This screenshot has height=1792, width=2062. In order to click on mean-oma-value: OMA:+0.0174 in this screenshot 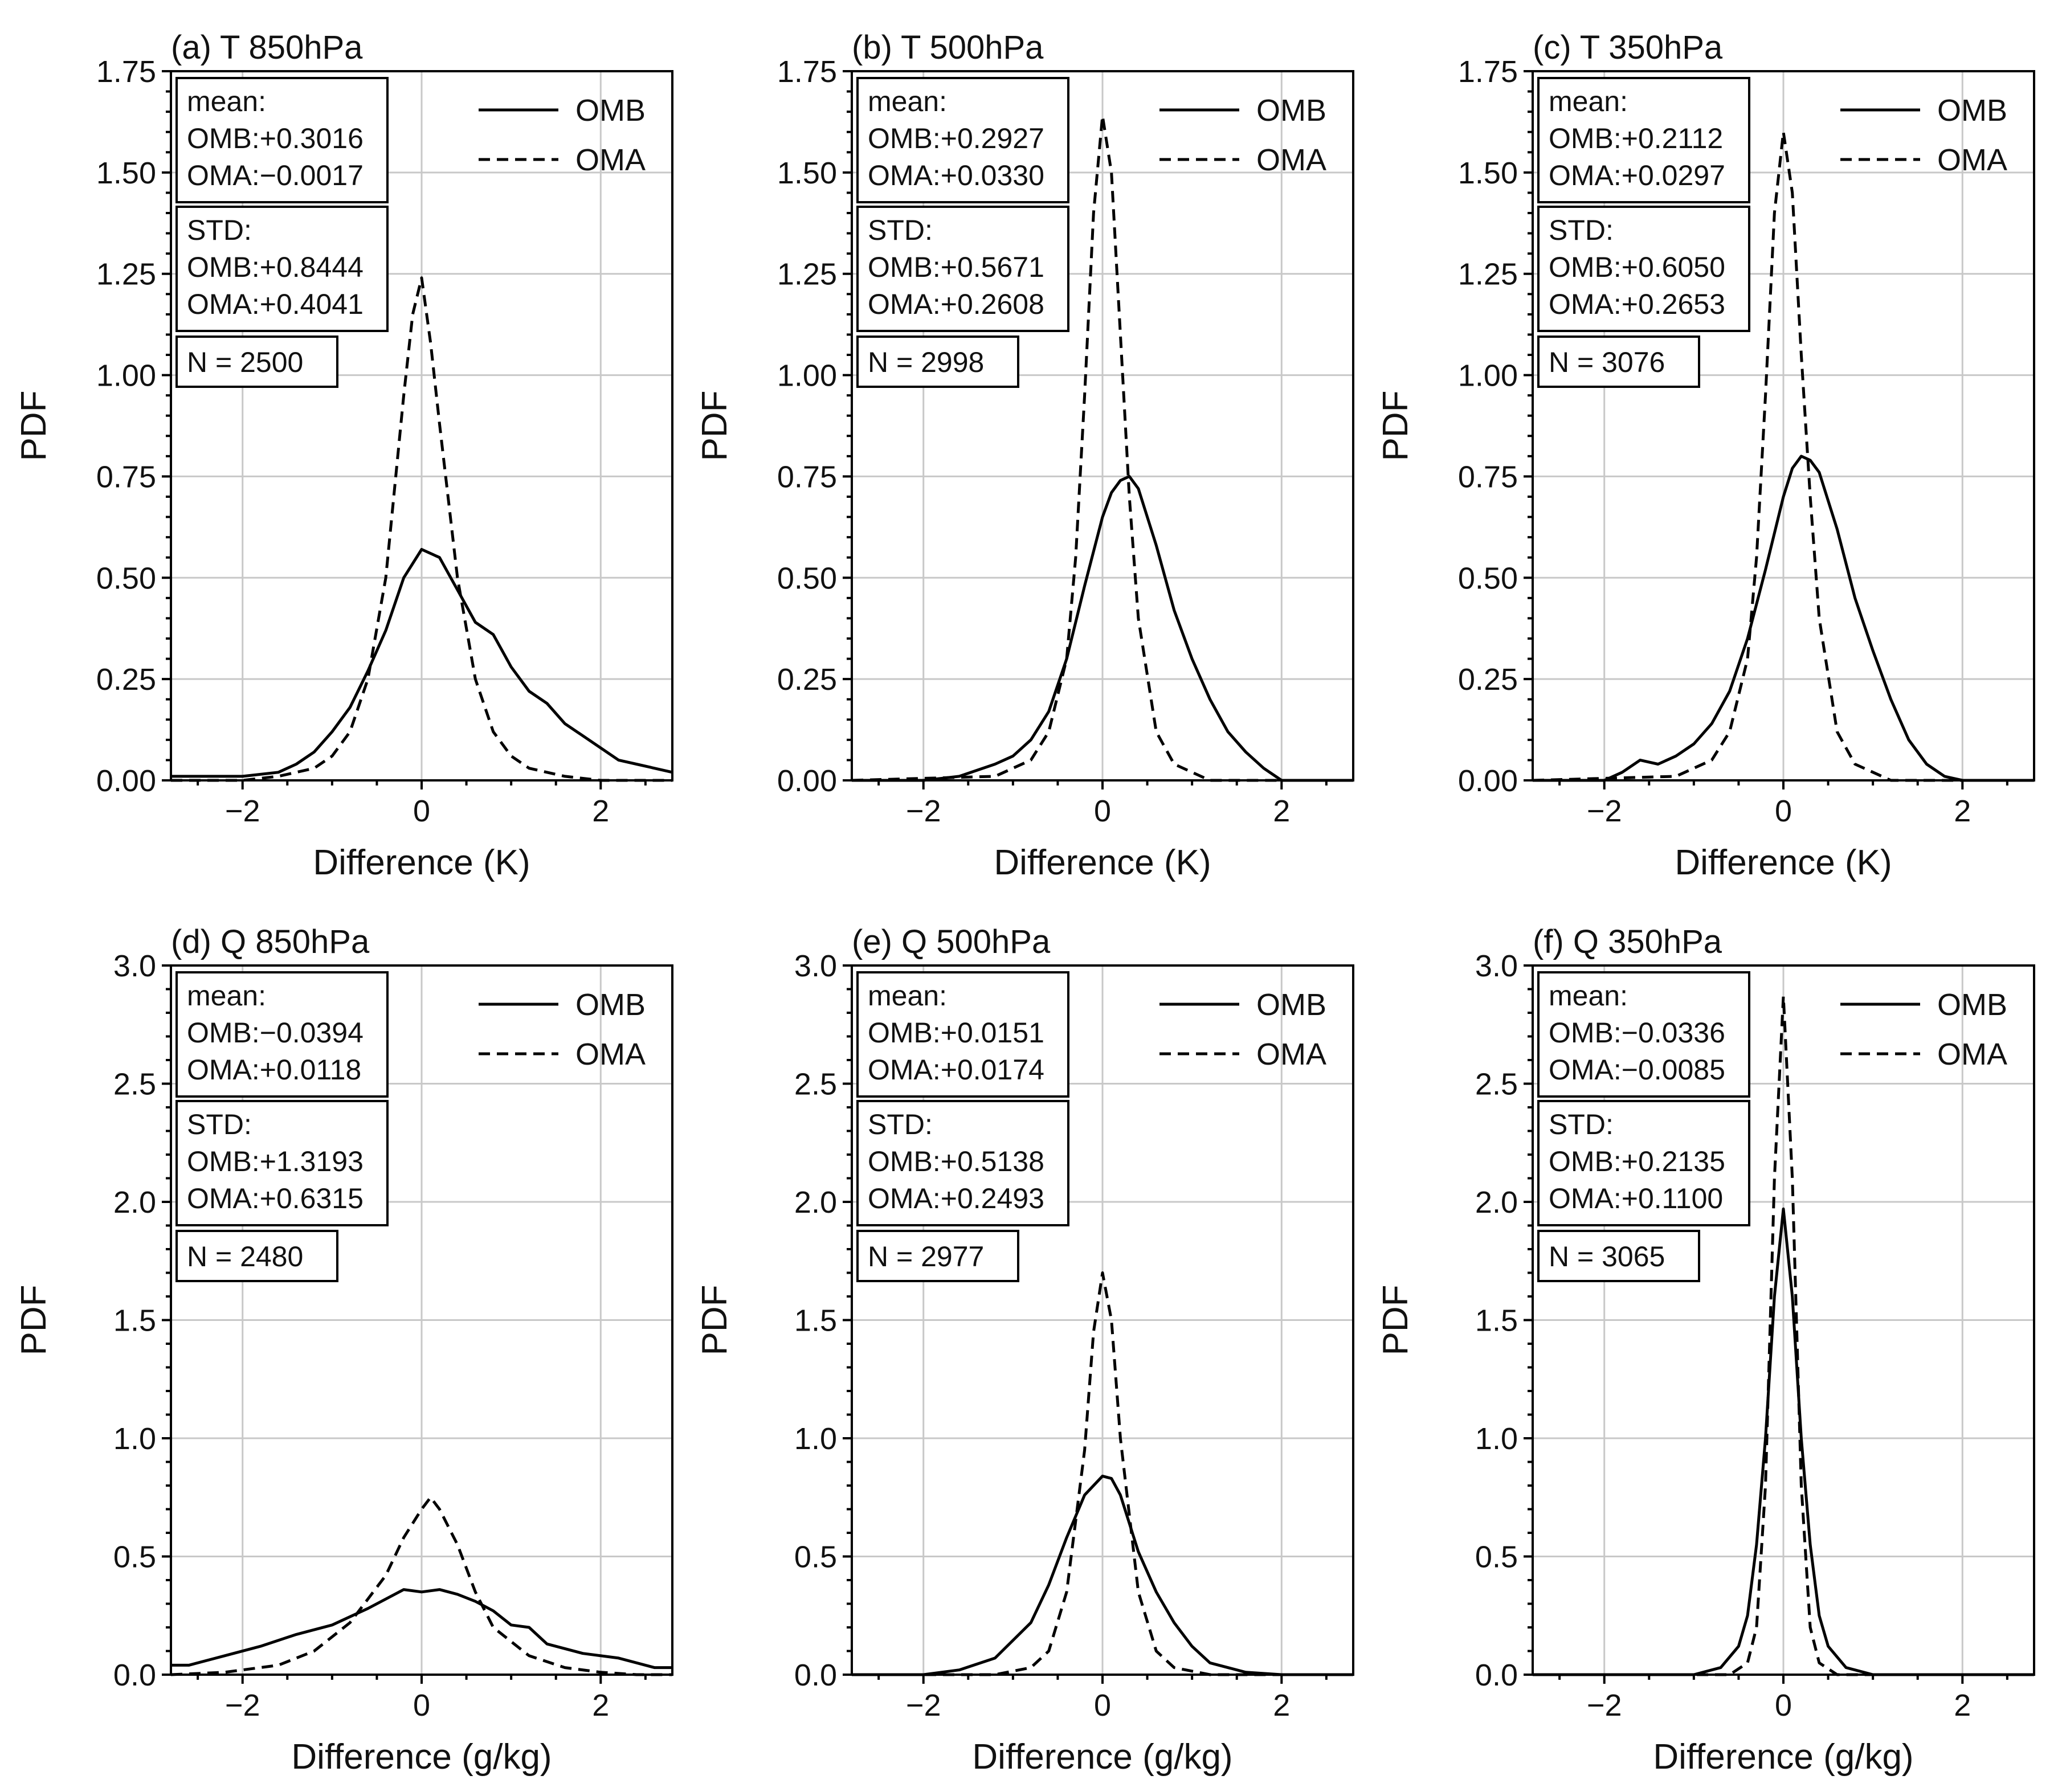, I will do `click(956, 1070)`.